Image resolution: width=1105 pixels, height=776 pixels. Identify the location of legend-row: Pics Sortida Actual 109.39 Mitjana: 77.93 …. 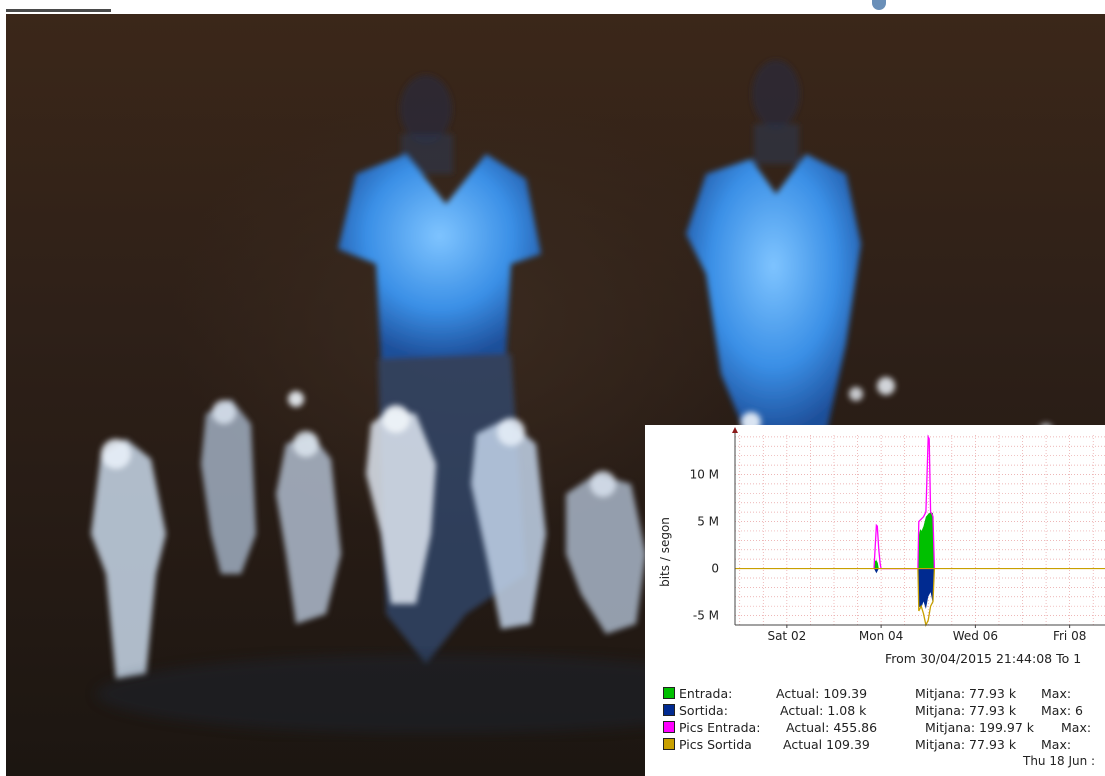
(884, 745).